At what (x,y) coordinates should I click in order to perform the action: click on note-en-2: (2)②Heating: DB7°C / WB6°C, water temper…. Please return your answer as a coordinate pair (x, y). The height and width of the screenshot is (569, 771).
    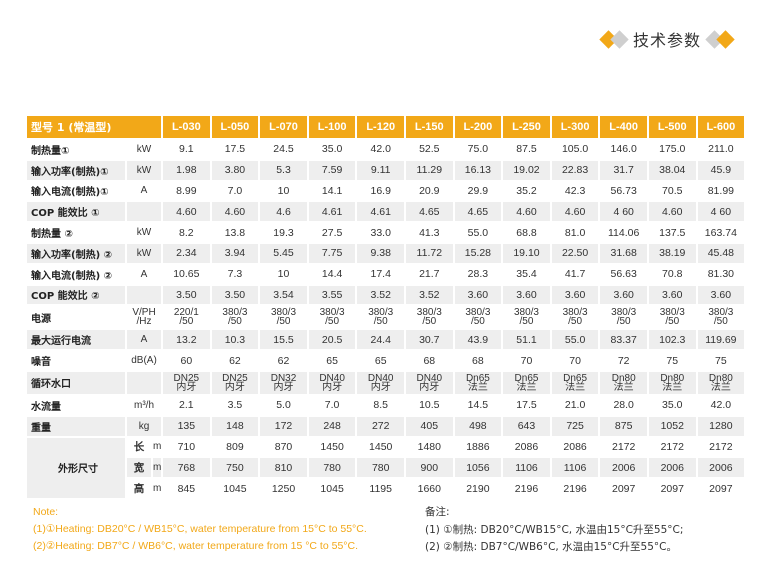
    Looking at the image, I should click on (195, 546).